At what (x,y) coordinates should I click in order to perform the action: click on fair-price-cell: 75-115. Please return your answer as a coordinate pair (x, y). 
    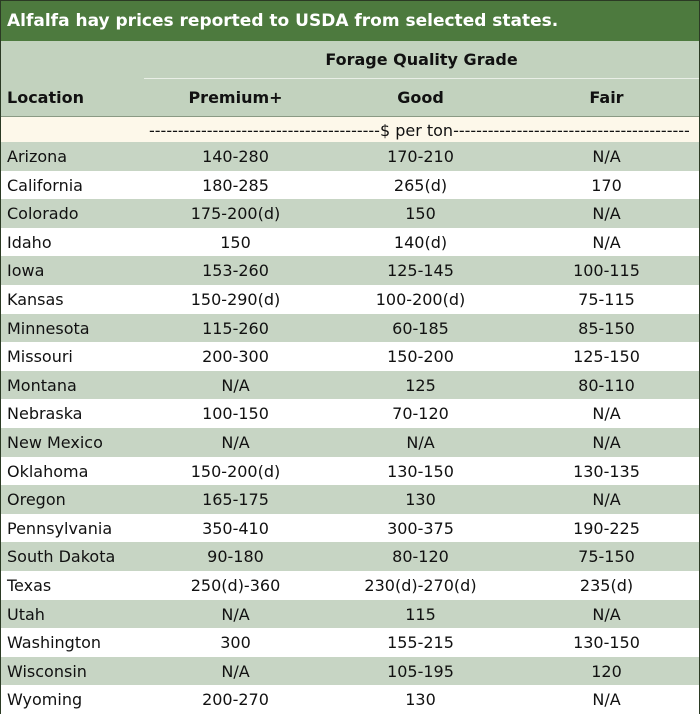
    Looking at the image, I should click on (606, 299).